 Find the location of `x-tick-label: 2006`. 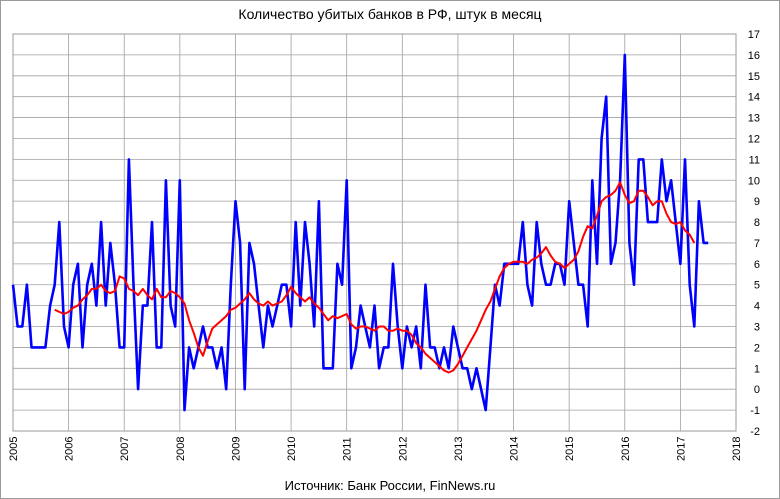

x-tick-label: 2006 is located at coordinates (70, 449).